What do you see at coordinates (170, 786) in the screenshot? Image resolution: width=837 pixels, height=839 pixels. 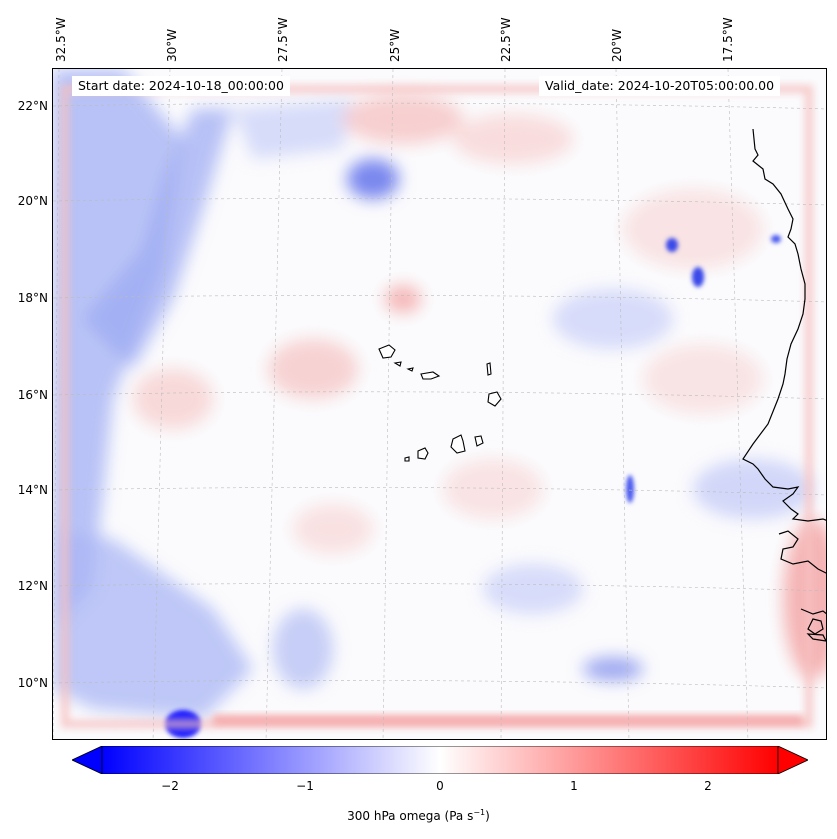 I see `colorbar-tick-neg2: −2` at bounding box center [170, 786].